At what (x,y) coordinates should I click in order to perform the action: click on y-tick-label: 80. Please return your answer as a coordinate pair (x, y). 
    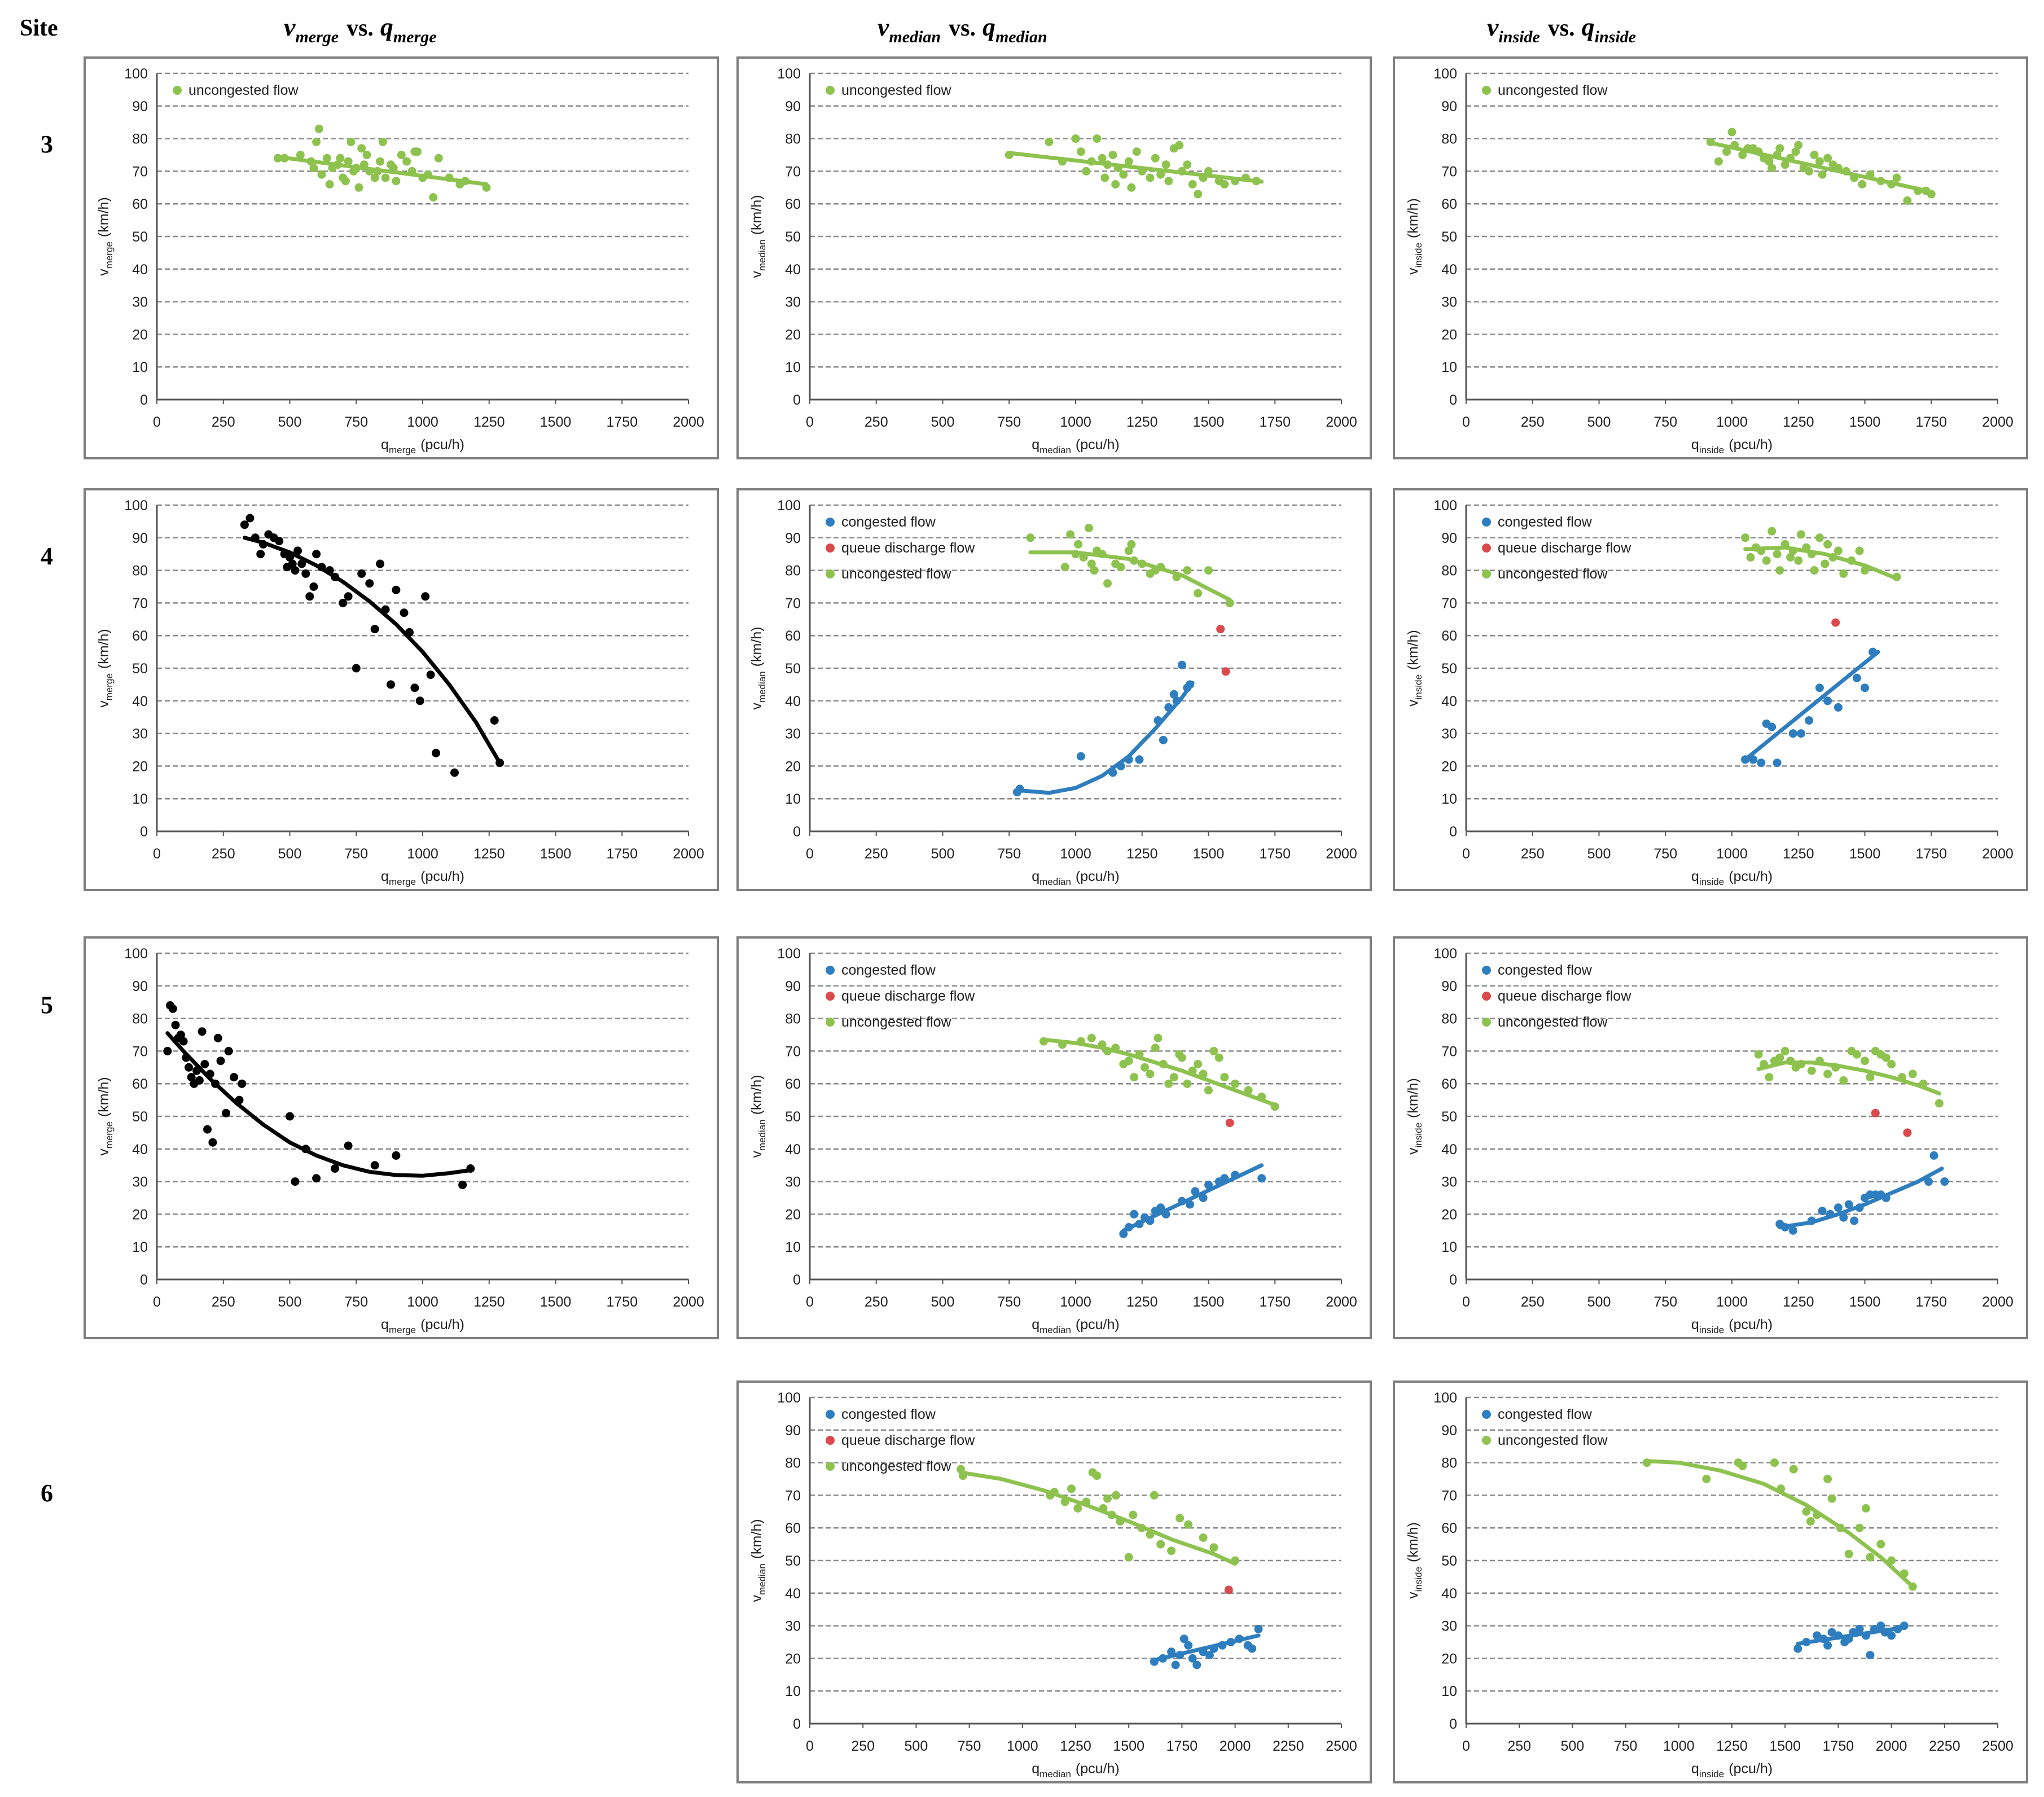
    Looking at the image, I should click on (140, 1019).